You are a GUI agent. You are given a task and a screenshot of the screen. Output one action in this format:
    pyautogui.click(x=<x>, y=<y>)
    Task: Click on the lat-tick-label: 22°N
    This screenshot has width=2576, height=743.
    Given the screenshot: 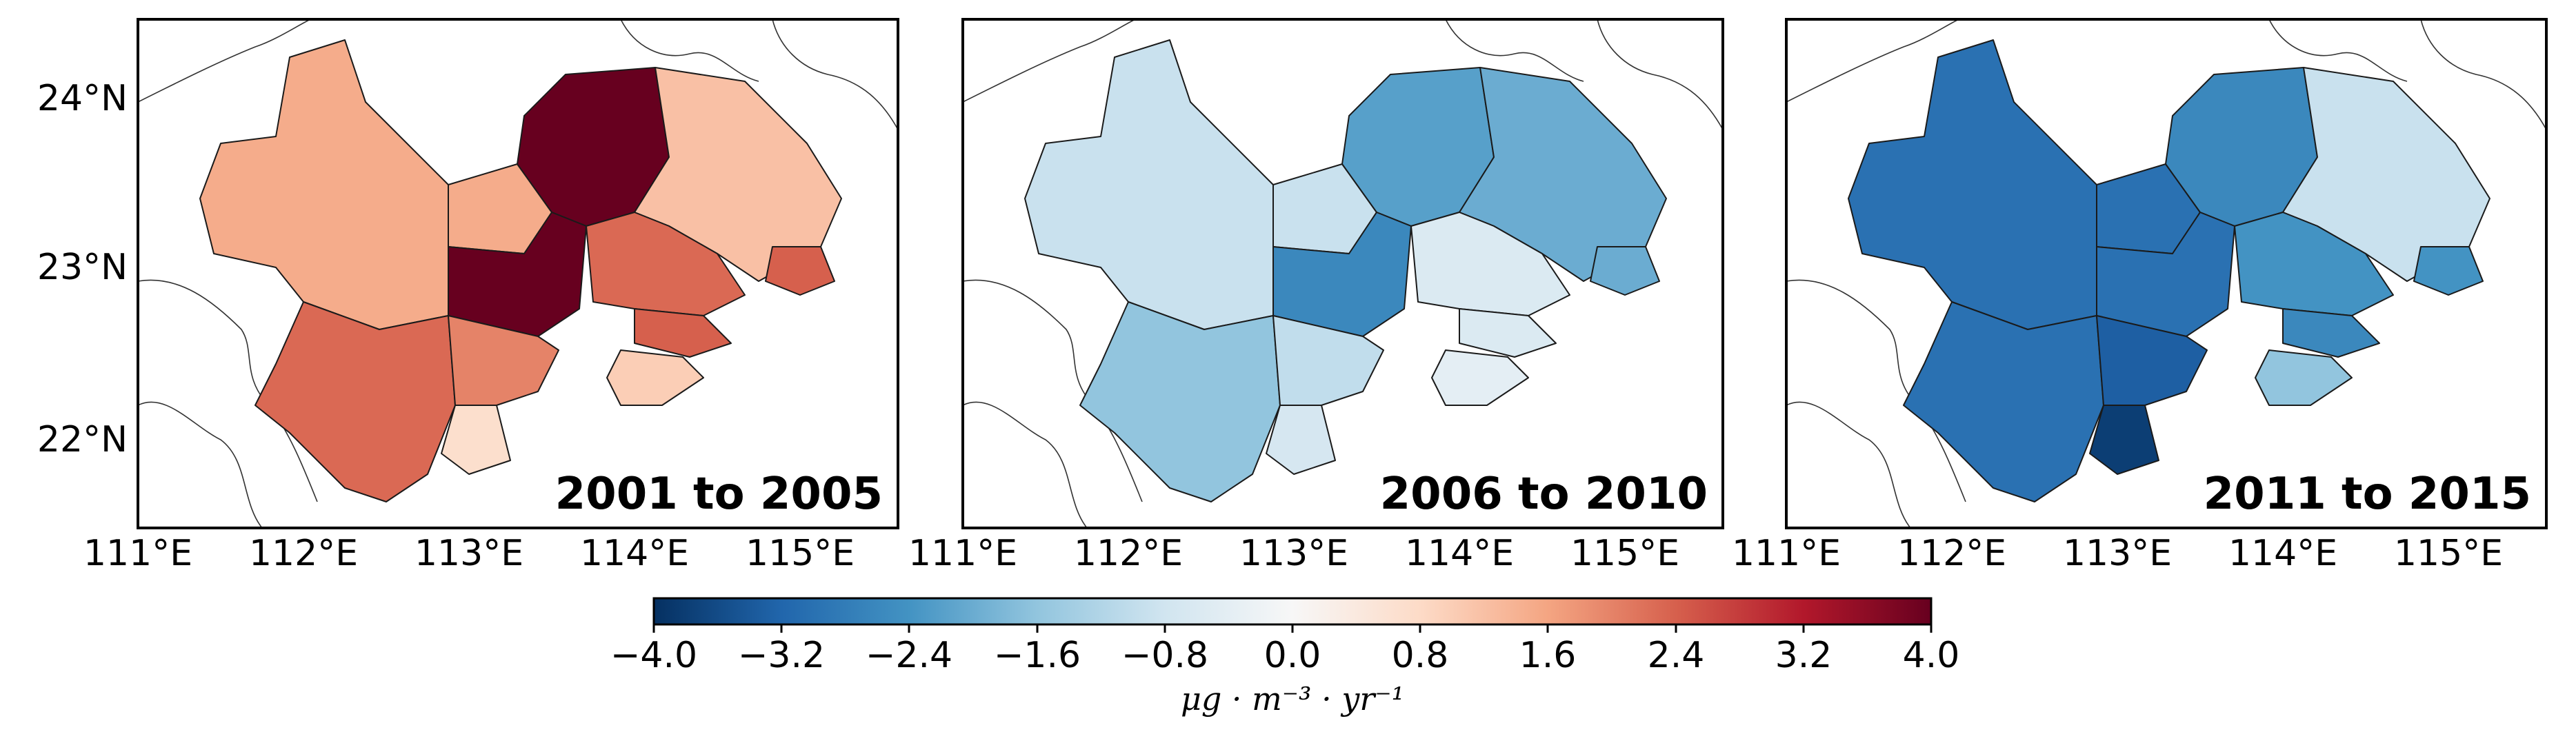 What is the action you would take?
    pyautogui.click(x=82, y=439)
    